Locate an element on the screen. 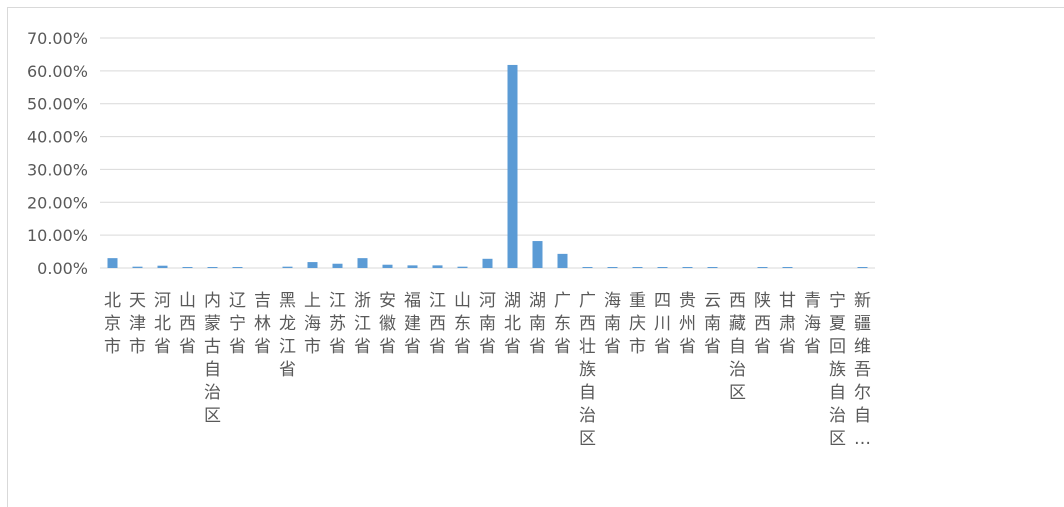  x-tick-label: 辽宁省 is located at coordinates (237, 324).